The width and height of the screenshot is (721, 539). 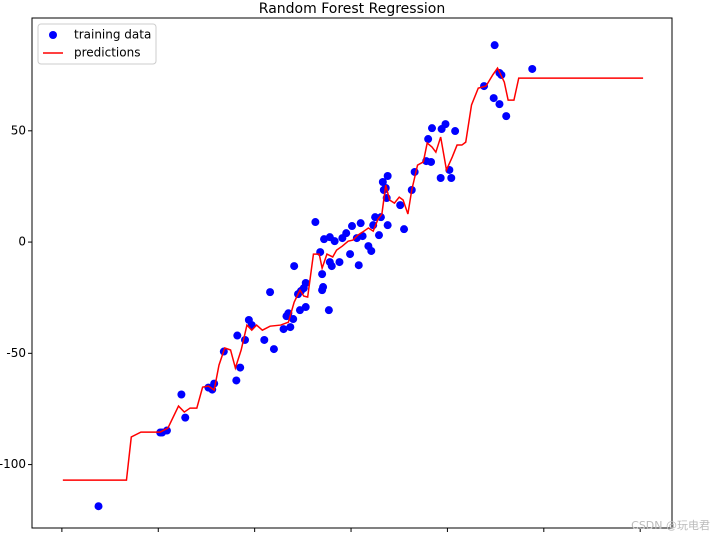 I want to click on chart-title: Random Forest Regression, so click(x=352, y=9).